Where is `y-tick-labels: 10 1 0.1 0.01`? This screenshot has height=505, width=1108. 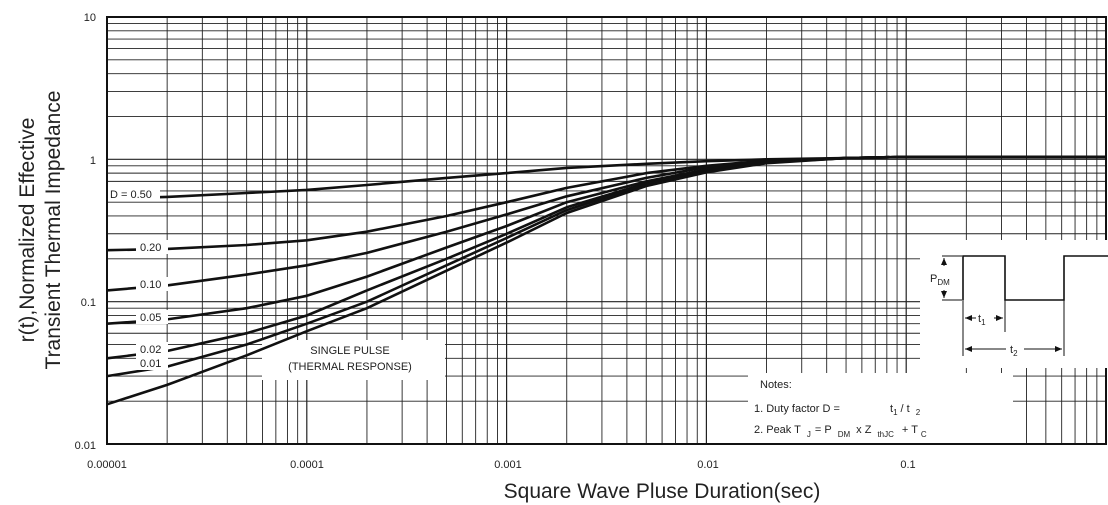 y-tick-labels: 10 1 0.1 0.01 is located at coordinates (85, 232).